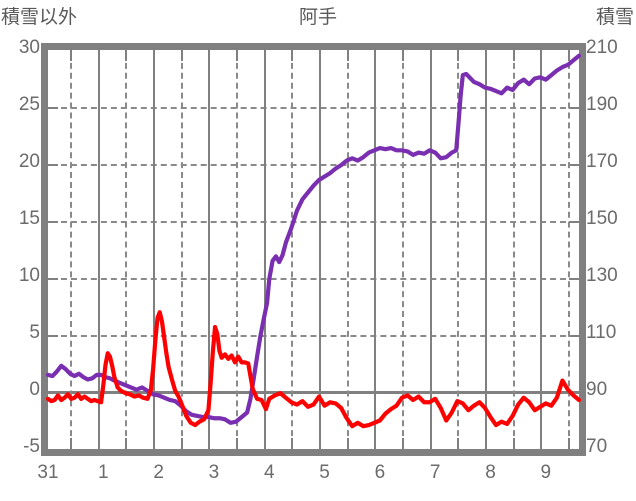 Image resolution: width=636 pixels, height=501 pixels. I want to click on y2-tick-label: 190, so click(602, 104).